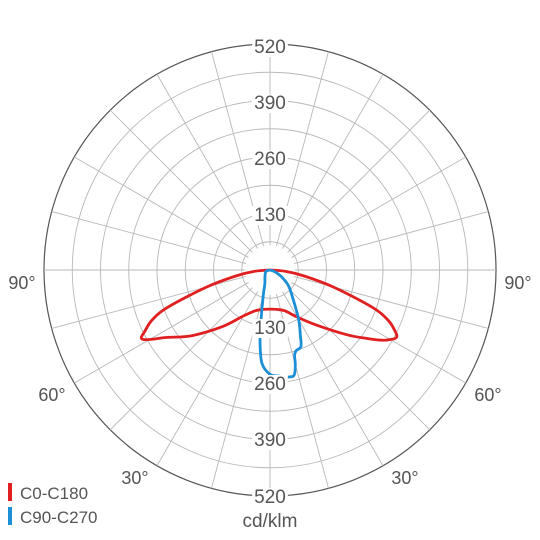 The width and height of the screenshot is (540, 540). I want to click on legend-swatch-c90-c270, so click(10, 516).